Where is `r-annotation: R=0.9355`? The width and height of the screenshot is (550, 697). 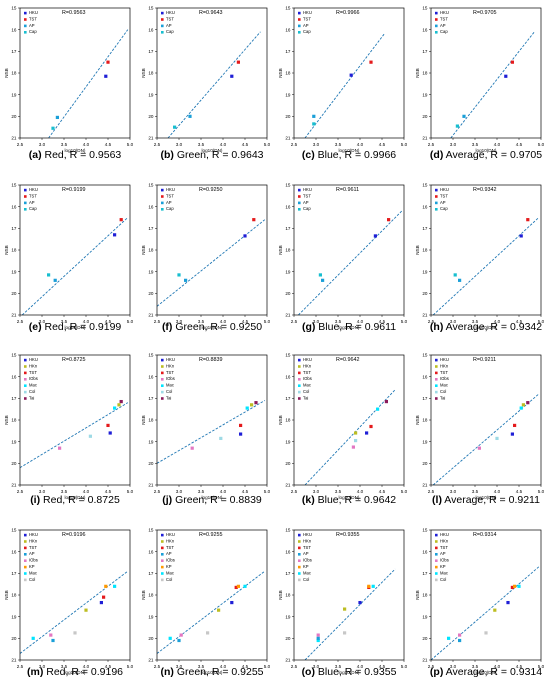
r-annotation: R=0.9355 is located at coordinates (348, 535).